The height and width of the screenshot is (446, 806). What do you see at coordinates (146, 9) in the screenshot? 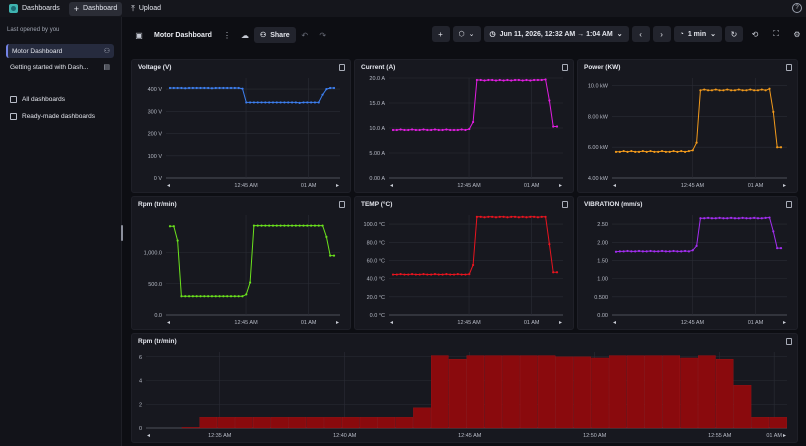
I see `tab-upload: ⤒ Upload` at bounding box center [146, 9].